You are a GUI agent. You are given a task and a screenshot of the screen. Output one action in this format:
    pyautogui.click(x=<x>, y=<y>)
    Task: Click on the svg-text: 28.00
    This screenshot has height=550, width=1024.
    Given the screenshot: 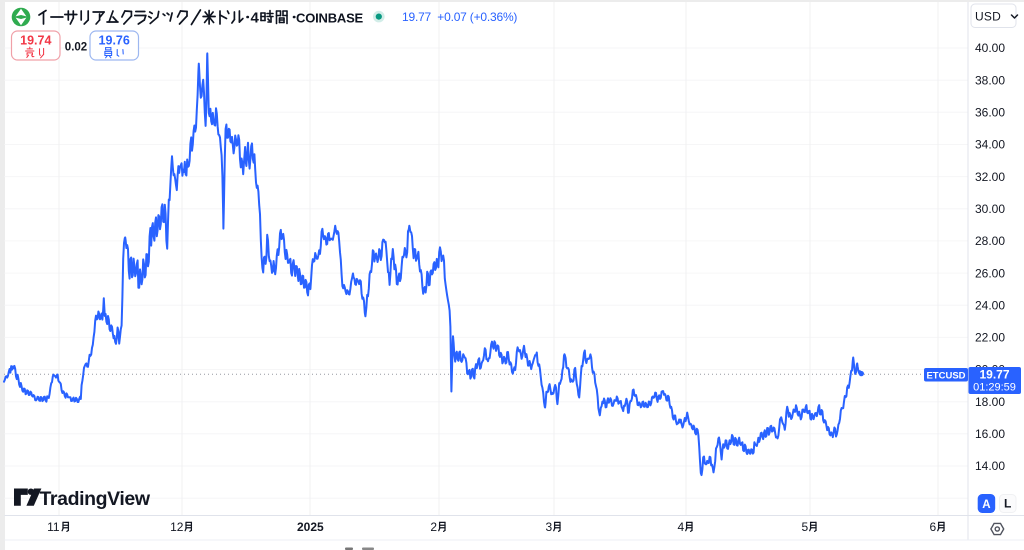 What is the action you would take?
    pyautogui.click(x=990, y=241)
    